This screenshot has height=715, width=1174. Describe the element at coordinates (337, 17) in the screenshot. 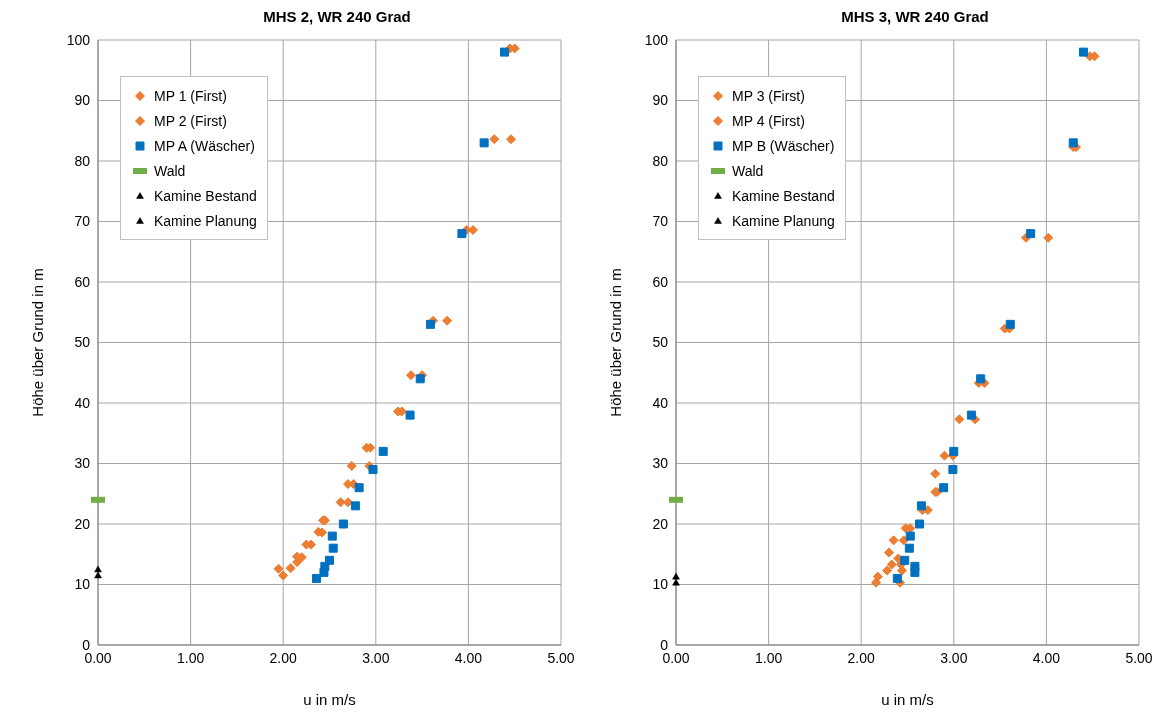

I see `chart-title: MHS 2, WR 240 Grad` at that location.